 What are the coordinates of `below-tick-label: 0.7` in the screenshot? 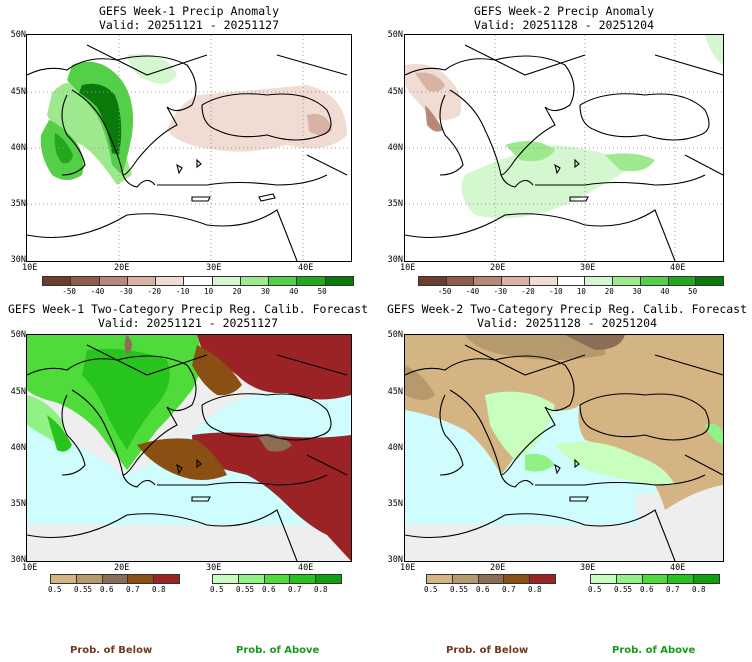 It's located at (509, 589).